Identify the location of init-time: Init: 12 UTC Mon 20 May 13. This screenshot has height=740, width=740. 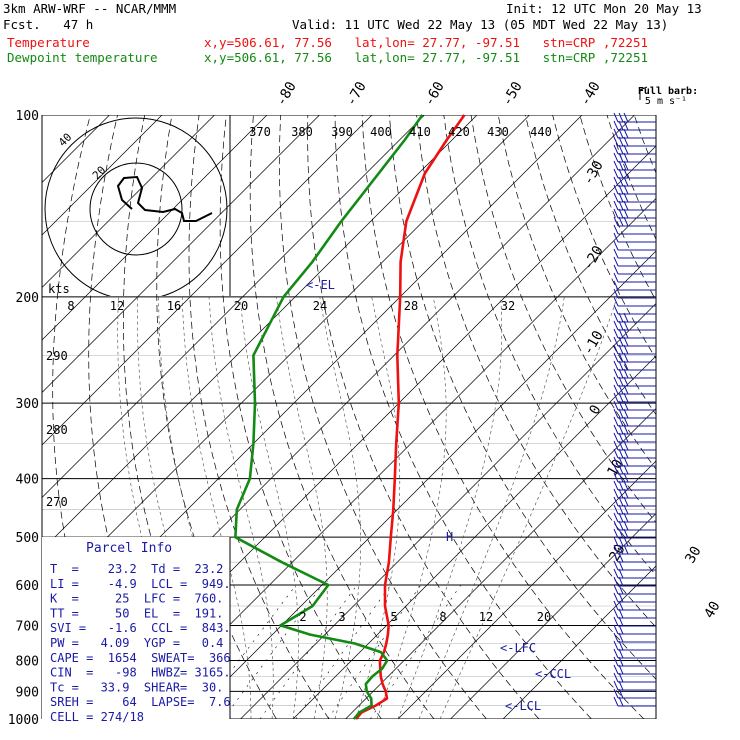
(604, 8).